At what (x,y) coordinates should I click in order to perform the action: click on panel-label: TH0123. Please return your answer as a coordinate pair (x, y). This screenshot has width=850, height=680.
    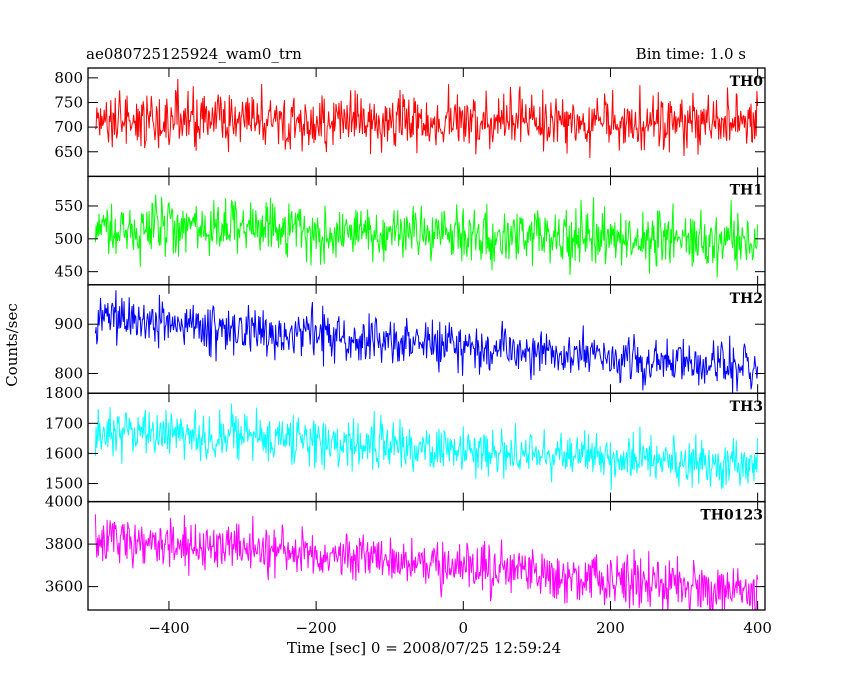
    Looking at the image, I should click on (731, 516).